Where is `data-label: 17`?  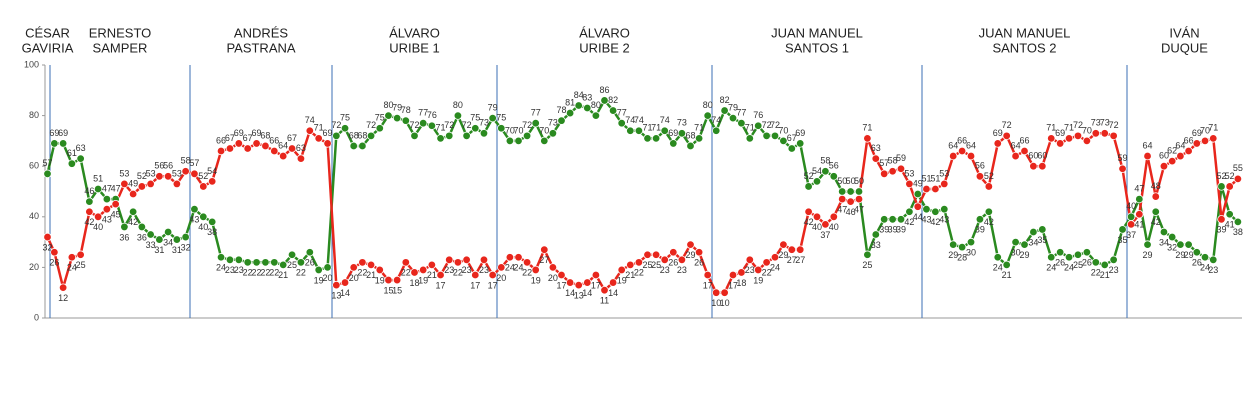 data-label: 17 is located at coordinates (596, 285).